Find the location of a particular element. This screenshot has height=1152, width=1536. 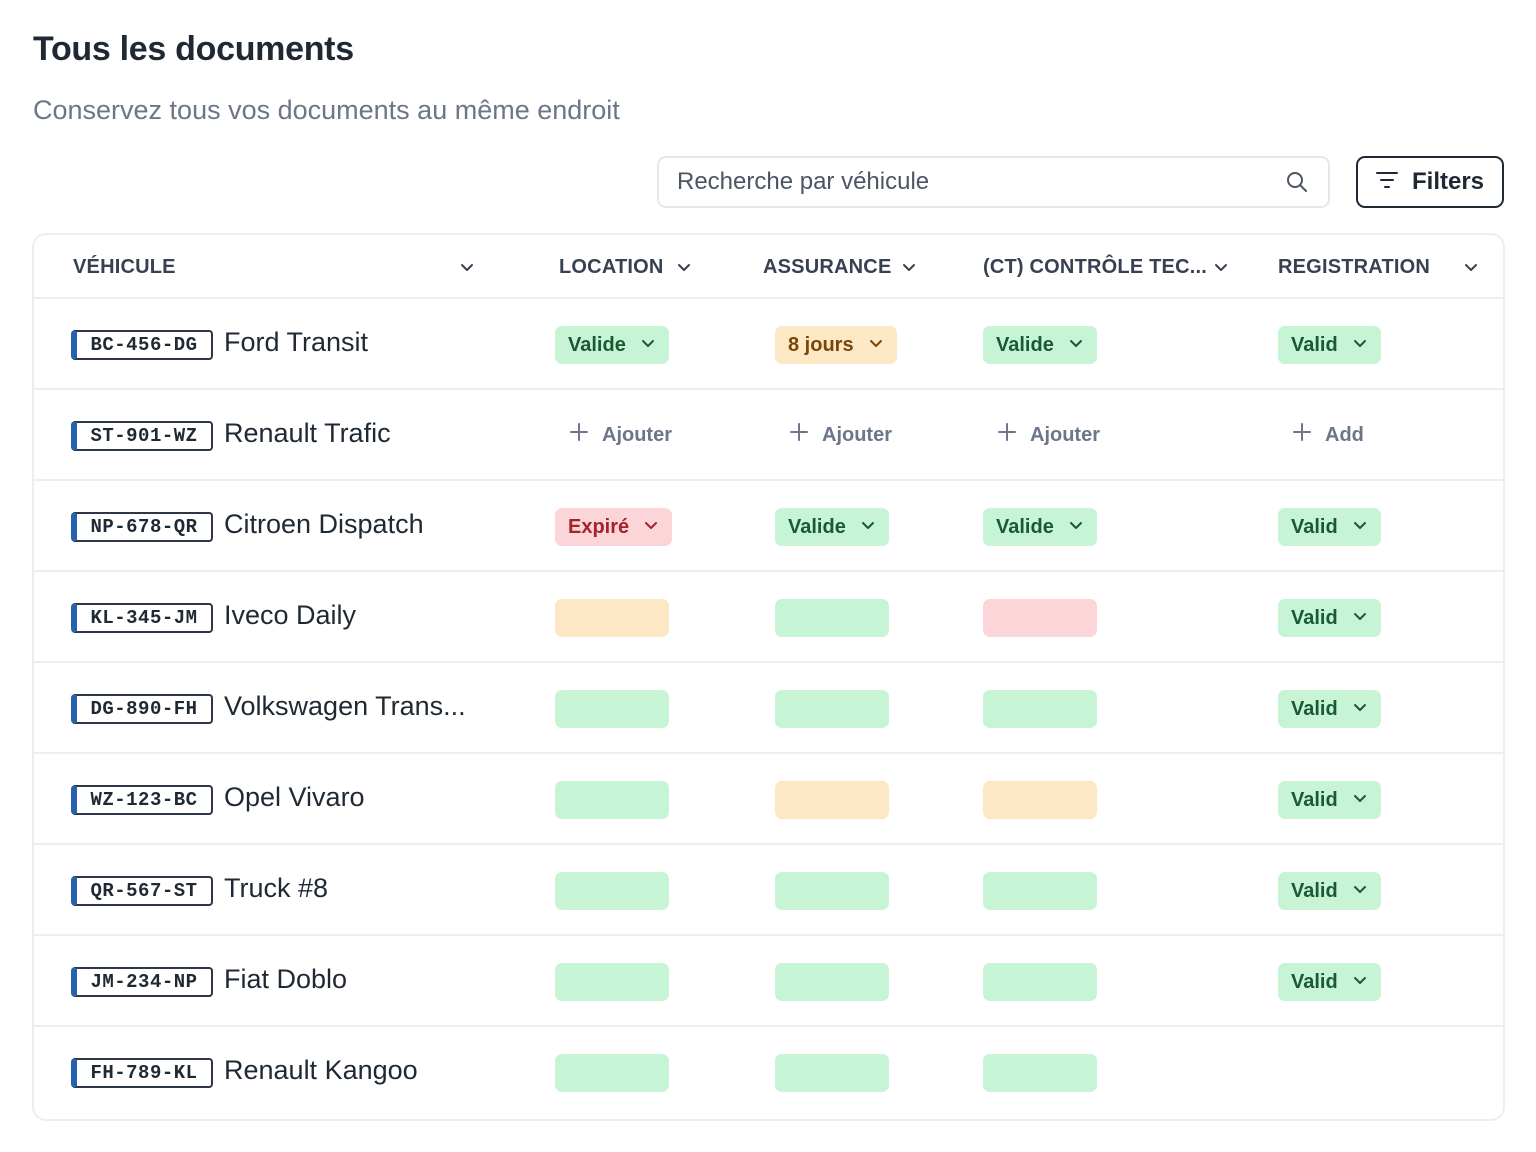

column-header-label: VÉHICULE is located at coordinates (124, 266).